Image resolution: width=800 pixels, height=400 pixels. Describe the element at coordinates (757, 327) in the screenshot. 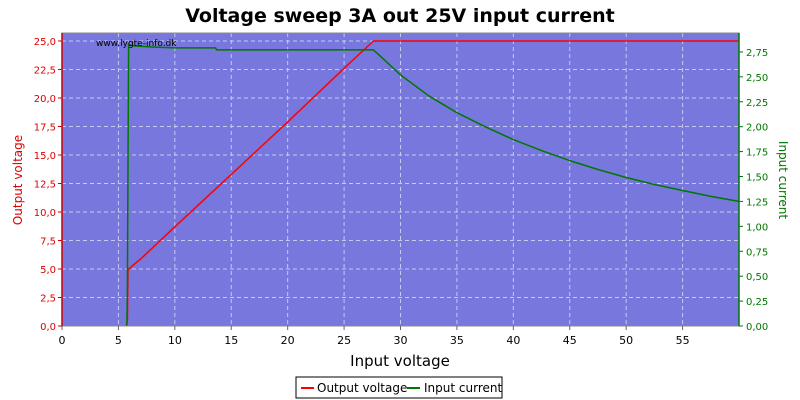

I see `y-right-tick-label: 0,00` at that location.